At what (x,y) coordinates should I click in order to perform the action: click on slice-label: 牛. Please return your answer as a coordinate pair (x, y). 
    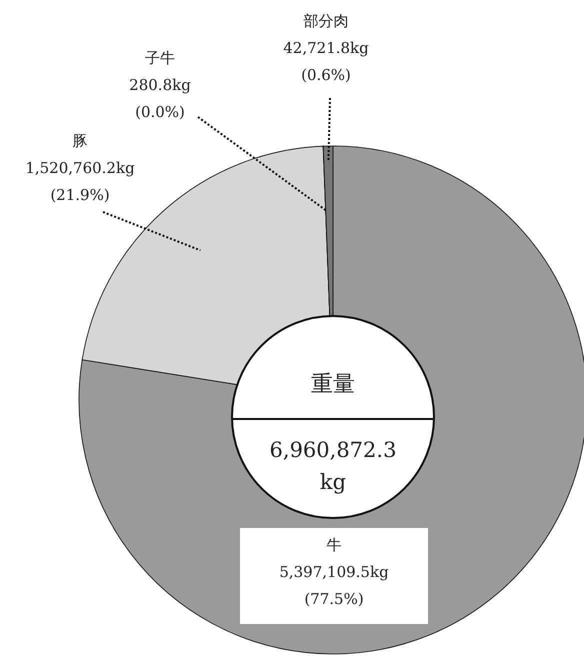
    Looking at the image, I should click on (334, 545).